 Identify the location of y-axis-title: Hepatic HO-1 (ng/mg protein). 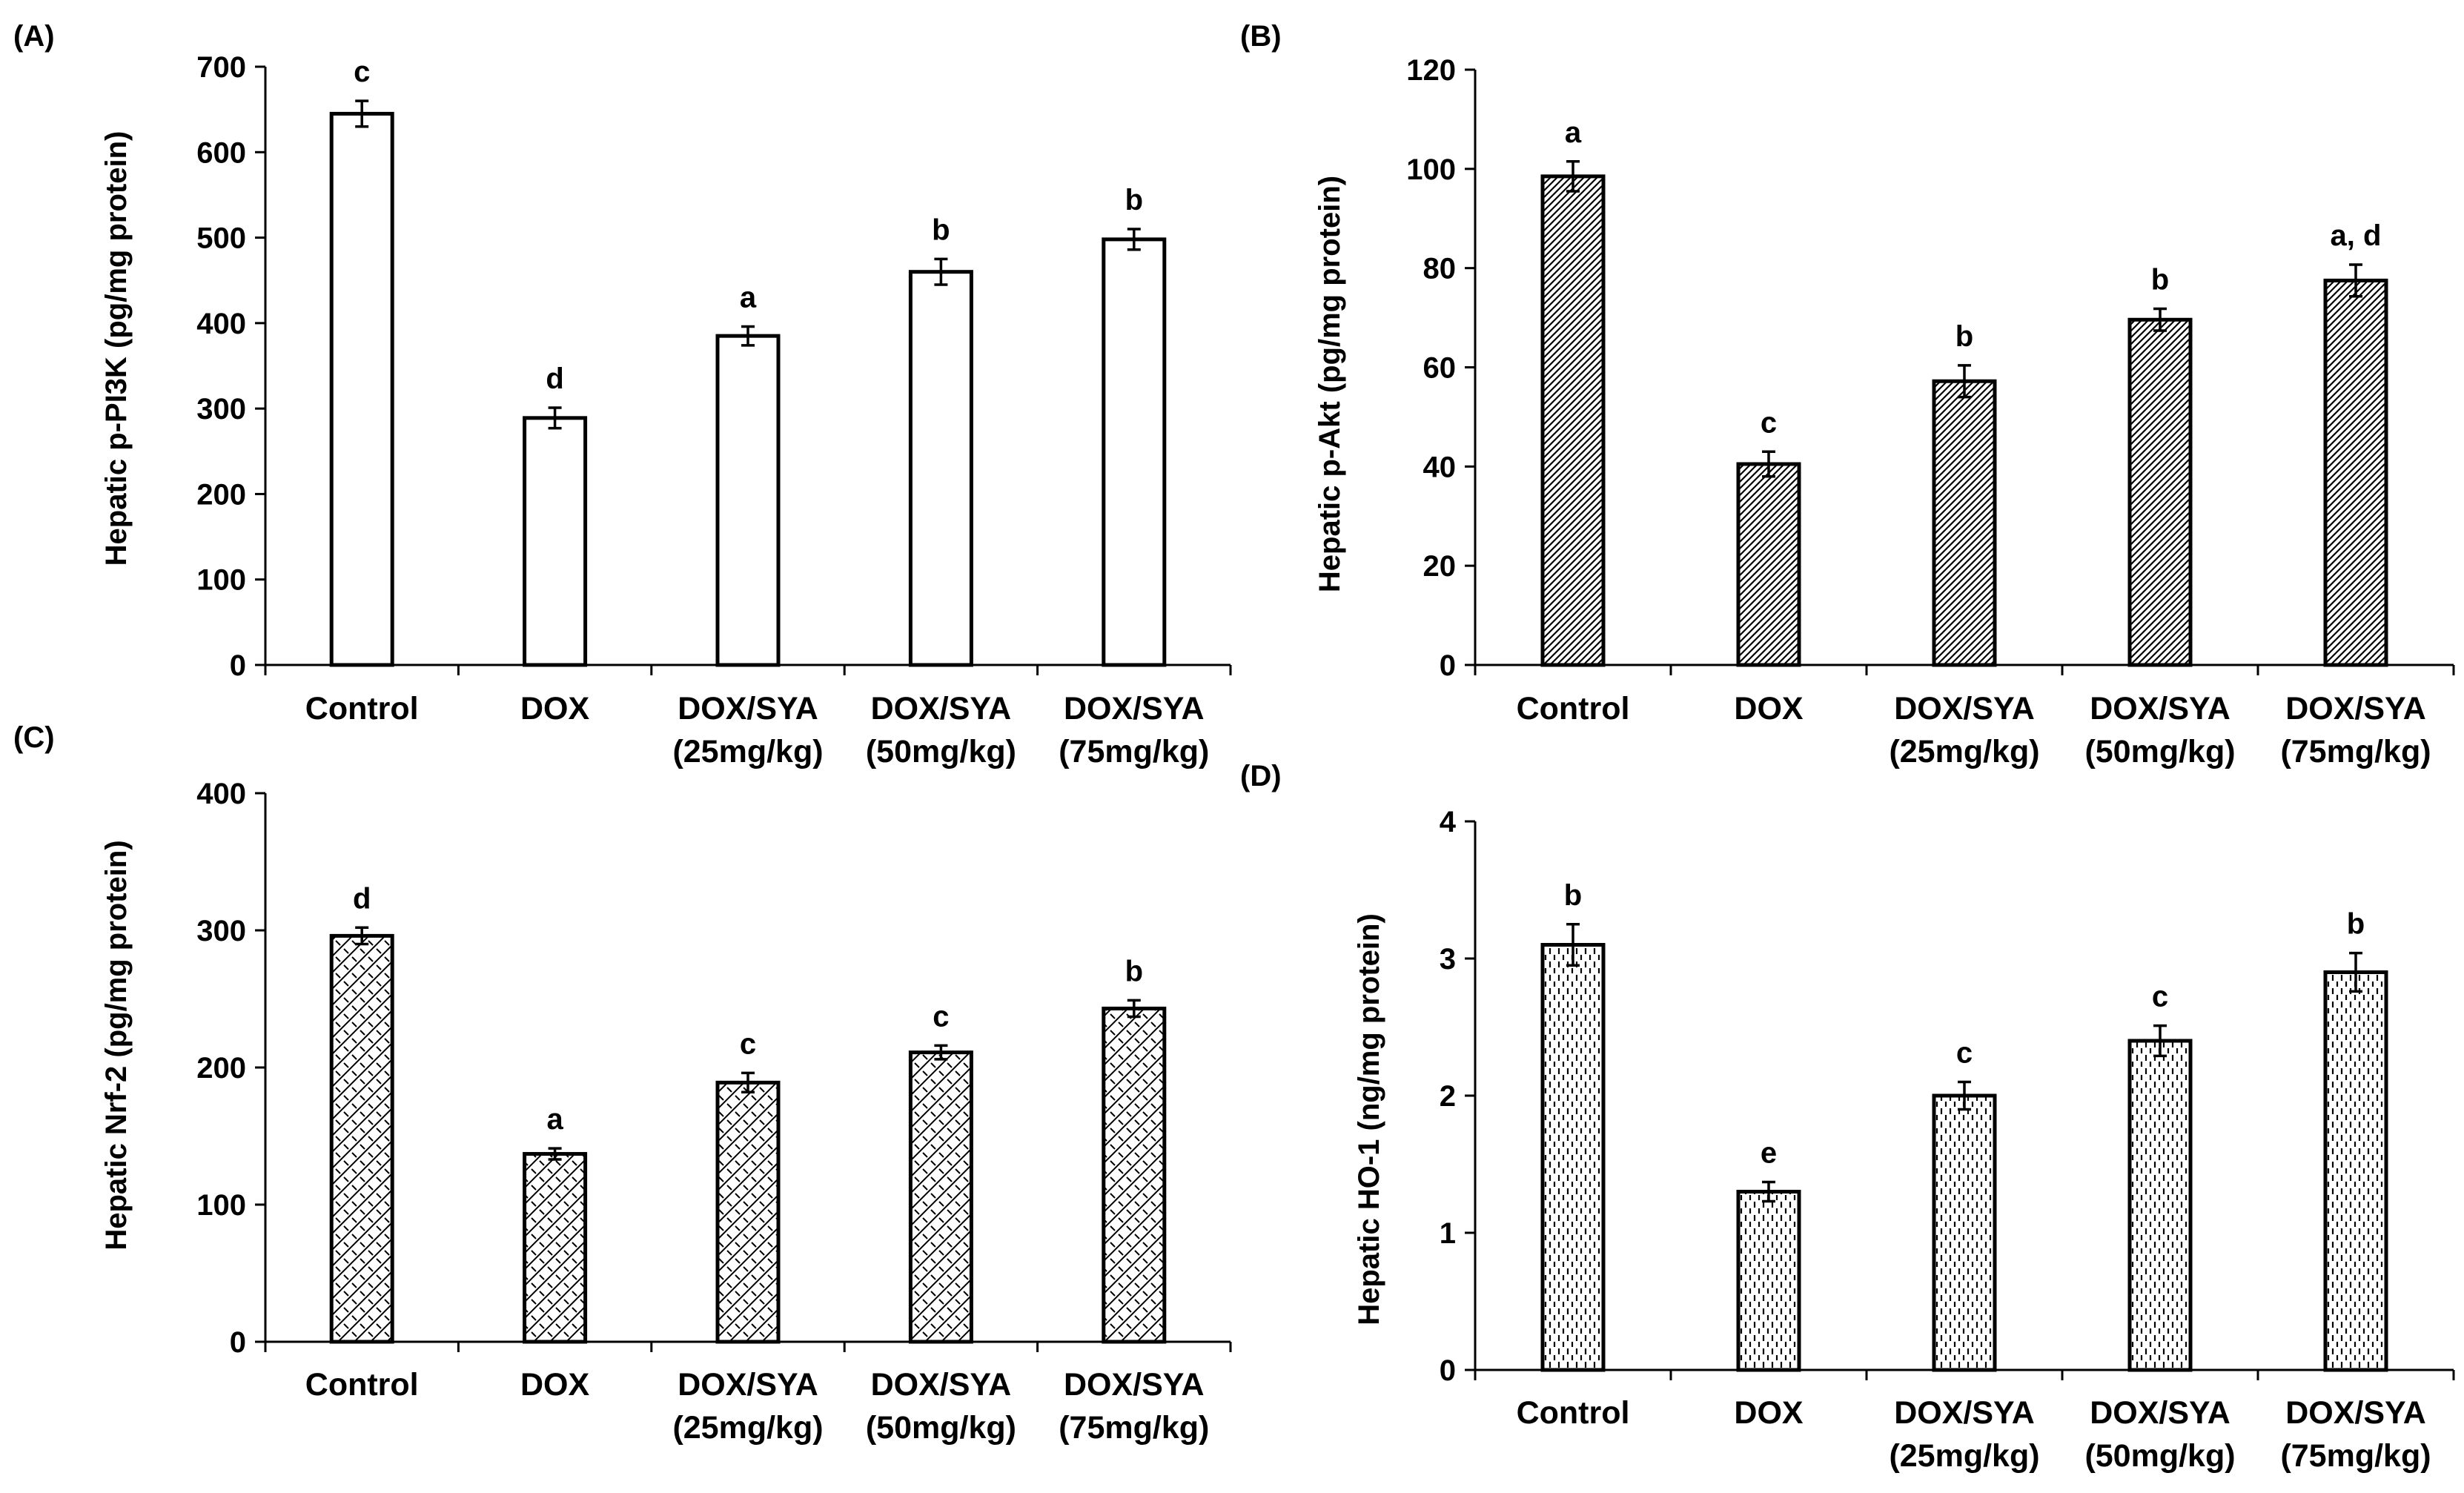
(1369, 1119).